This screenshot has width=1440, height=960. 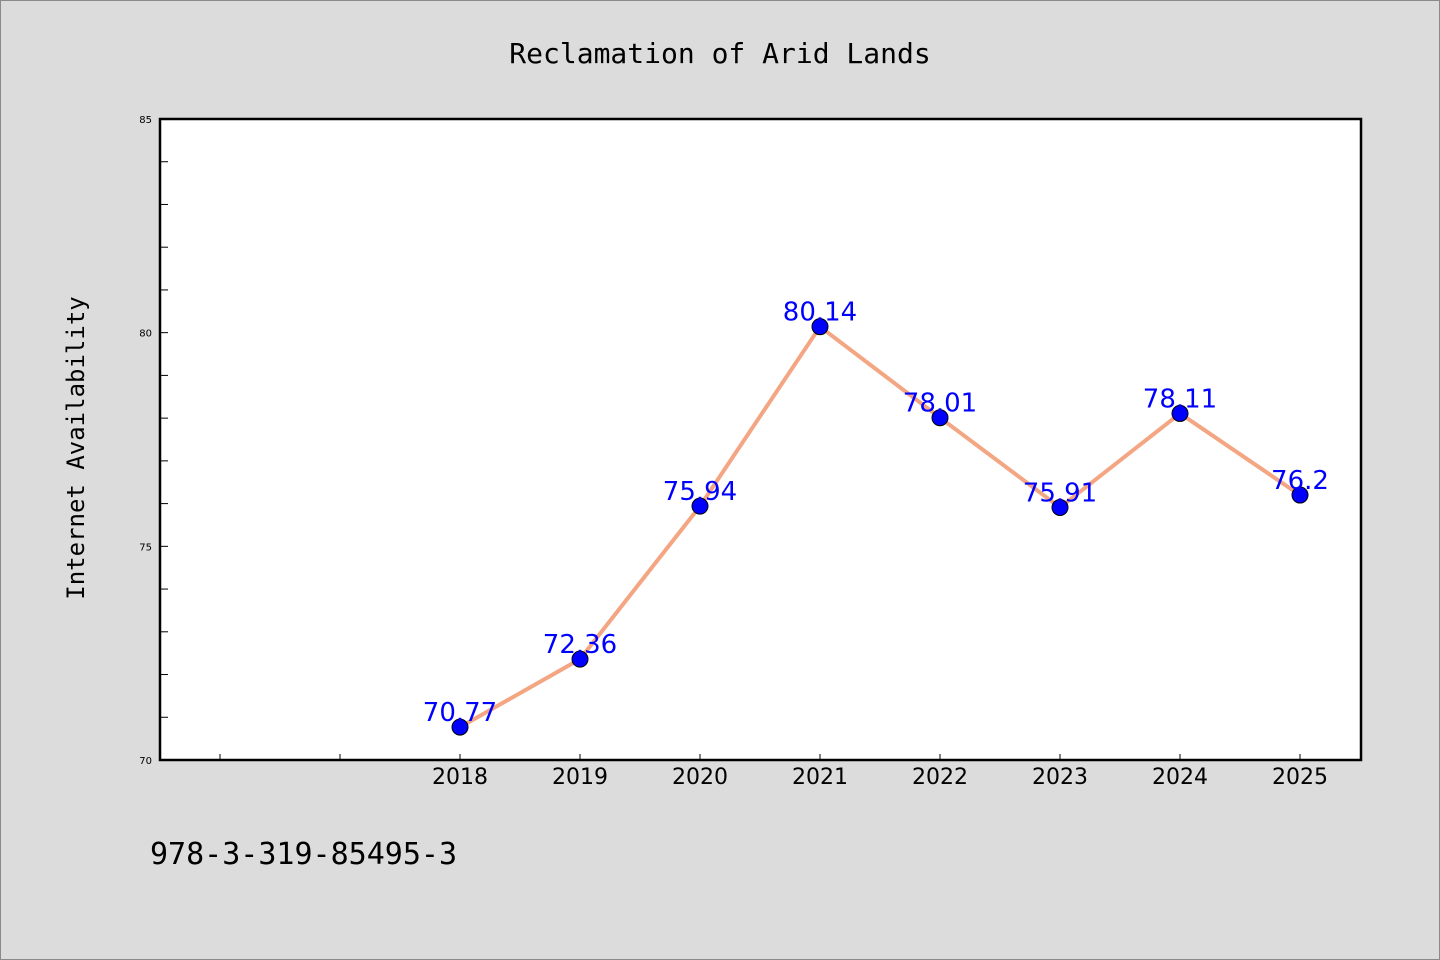 What do you see at coordinates (145, 334) in the screenshot?
I see `y-tick-label: 80` at bounding box center [145, 334].